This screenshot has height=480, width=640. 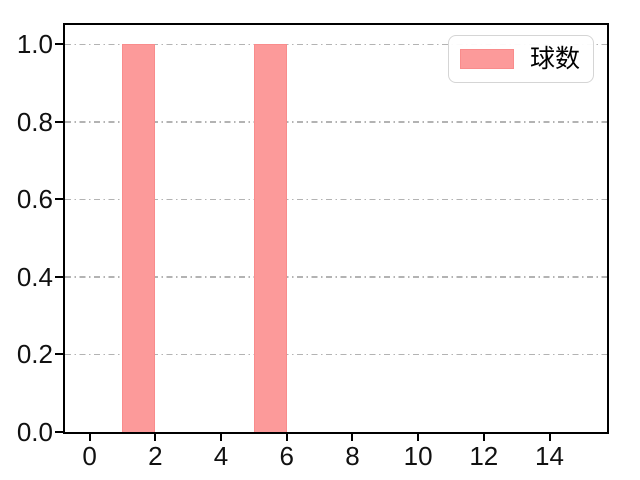 What do you see at coordinates (34, 44) in the screenshot?
I see `y-tick-label: 1.0` at bounding box center [34, 44].